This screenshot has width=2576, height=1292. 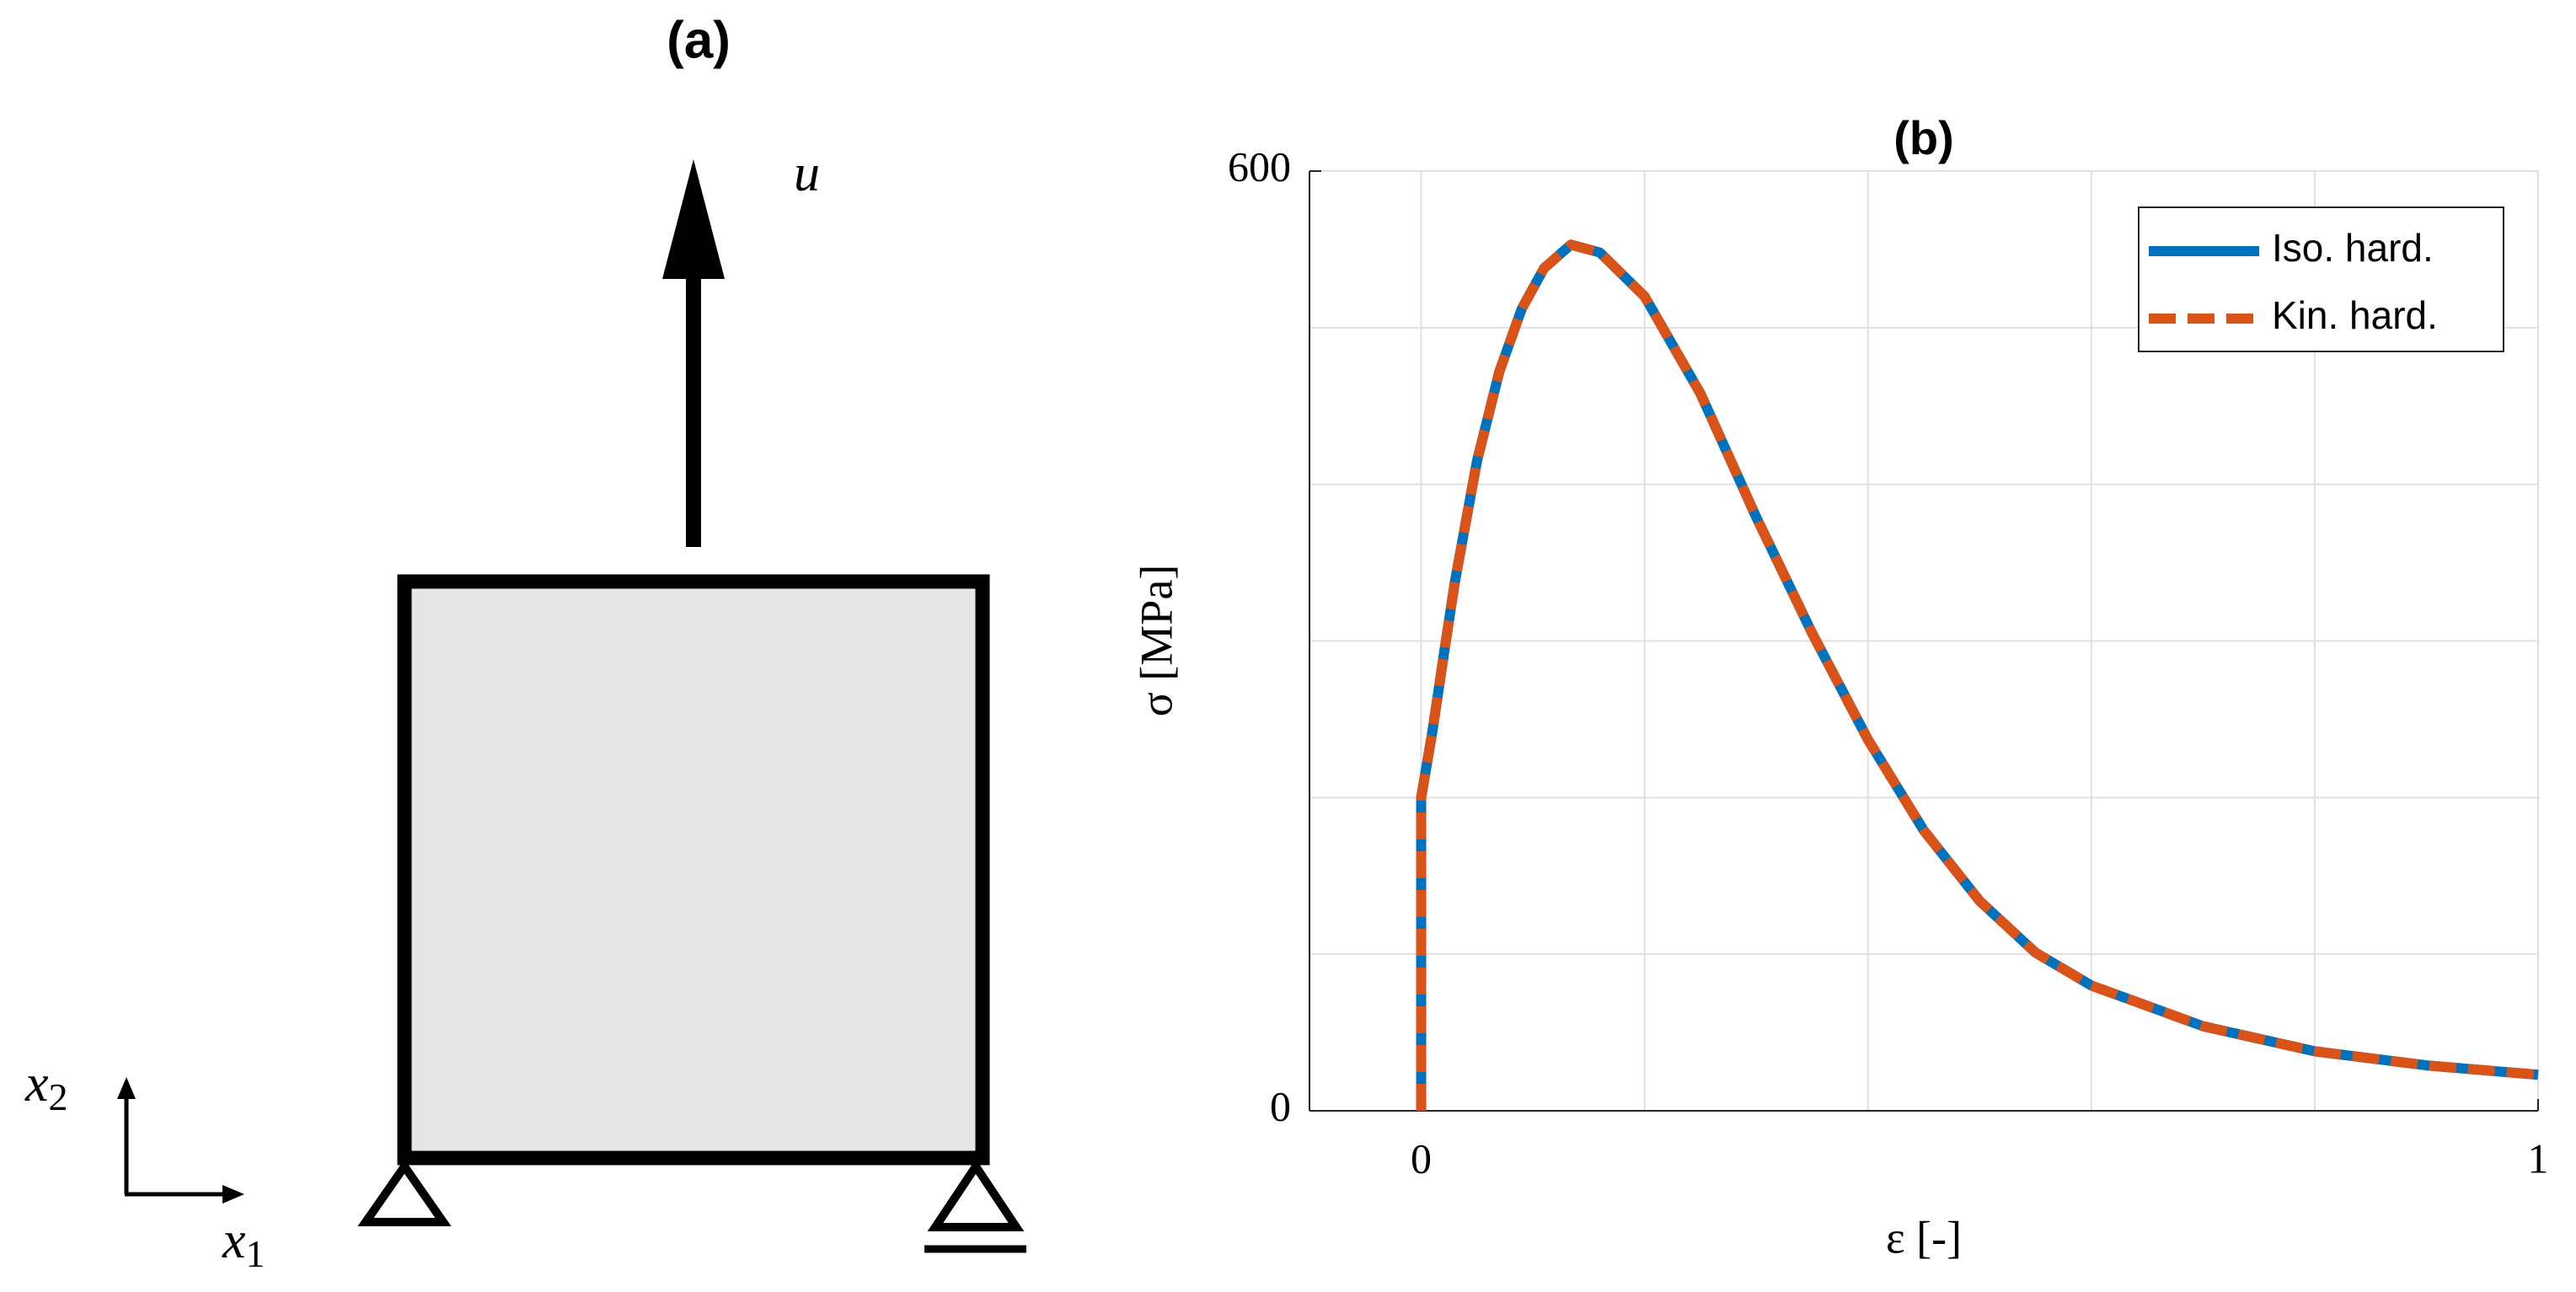 I want to click on x1-label: x1, so click(x=244, y=1243).